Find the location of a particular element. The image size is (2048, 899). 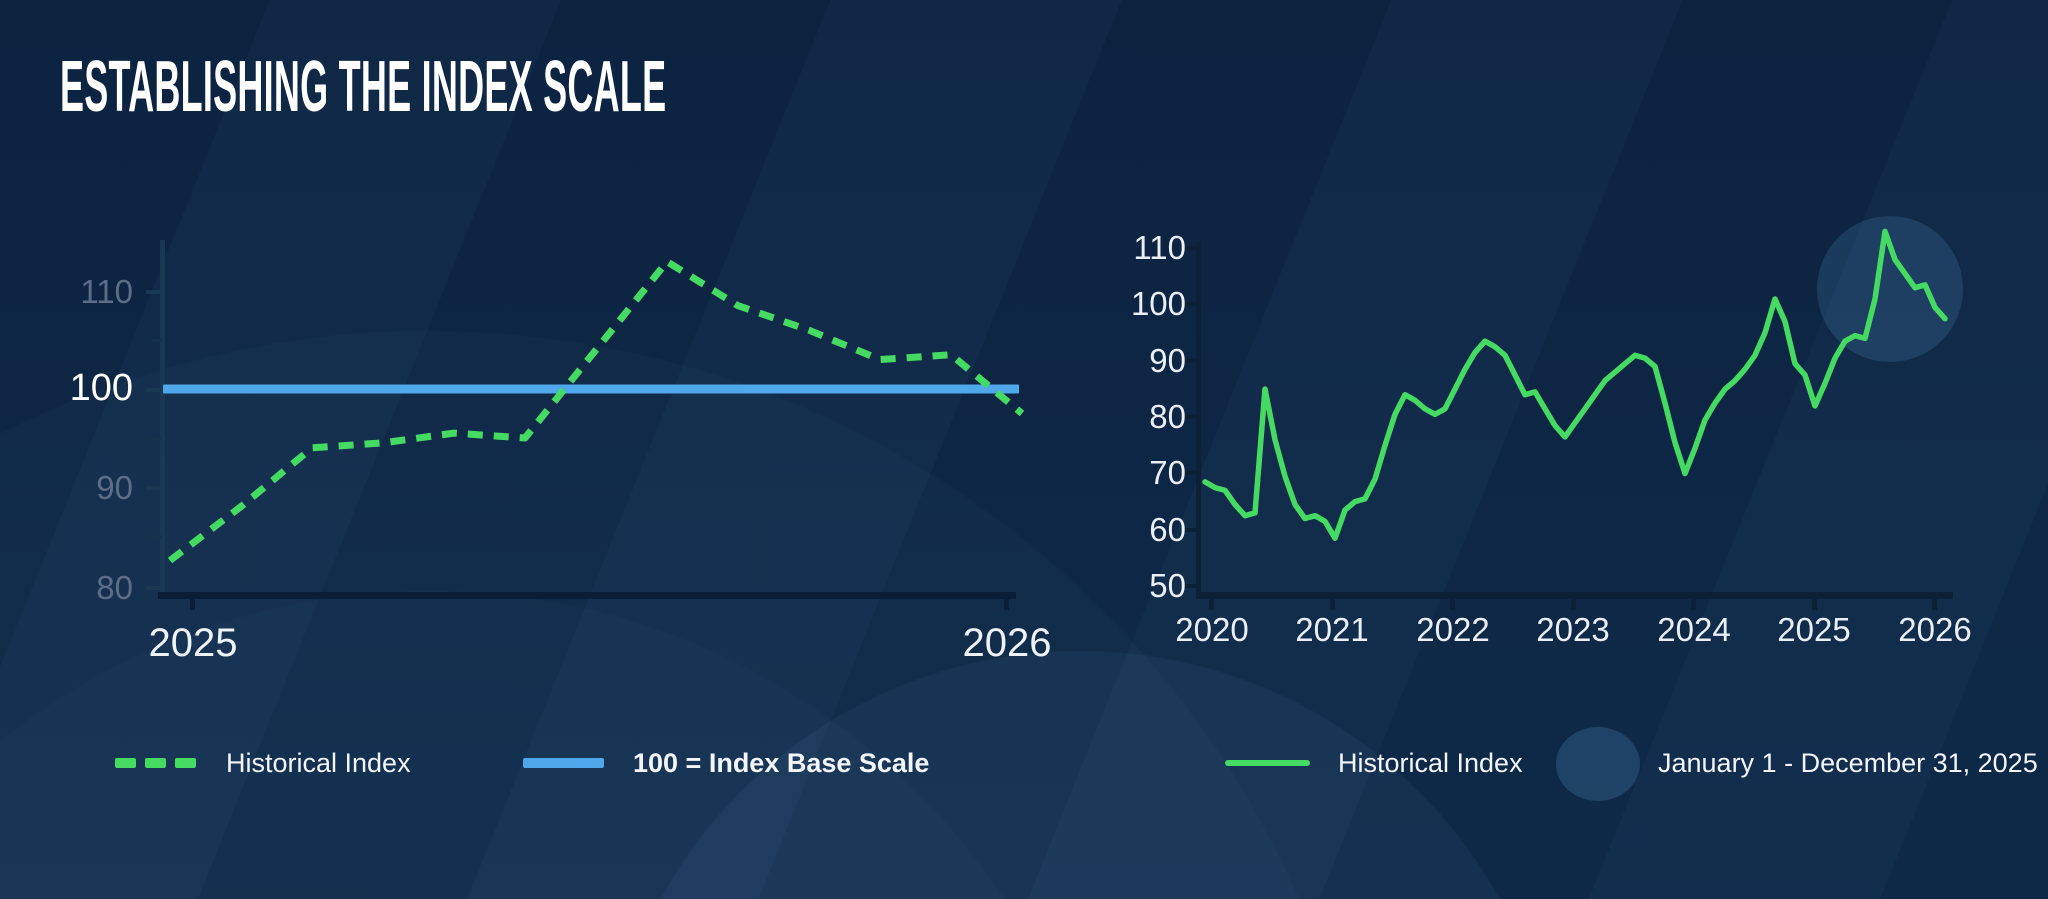

right-y-label-70: 70 is located at coordinates (1167, 472).